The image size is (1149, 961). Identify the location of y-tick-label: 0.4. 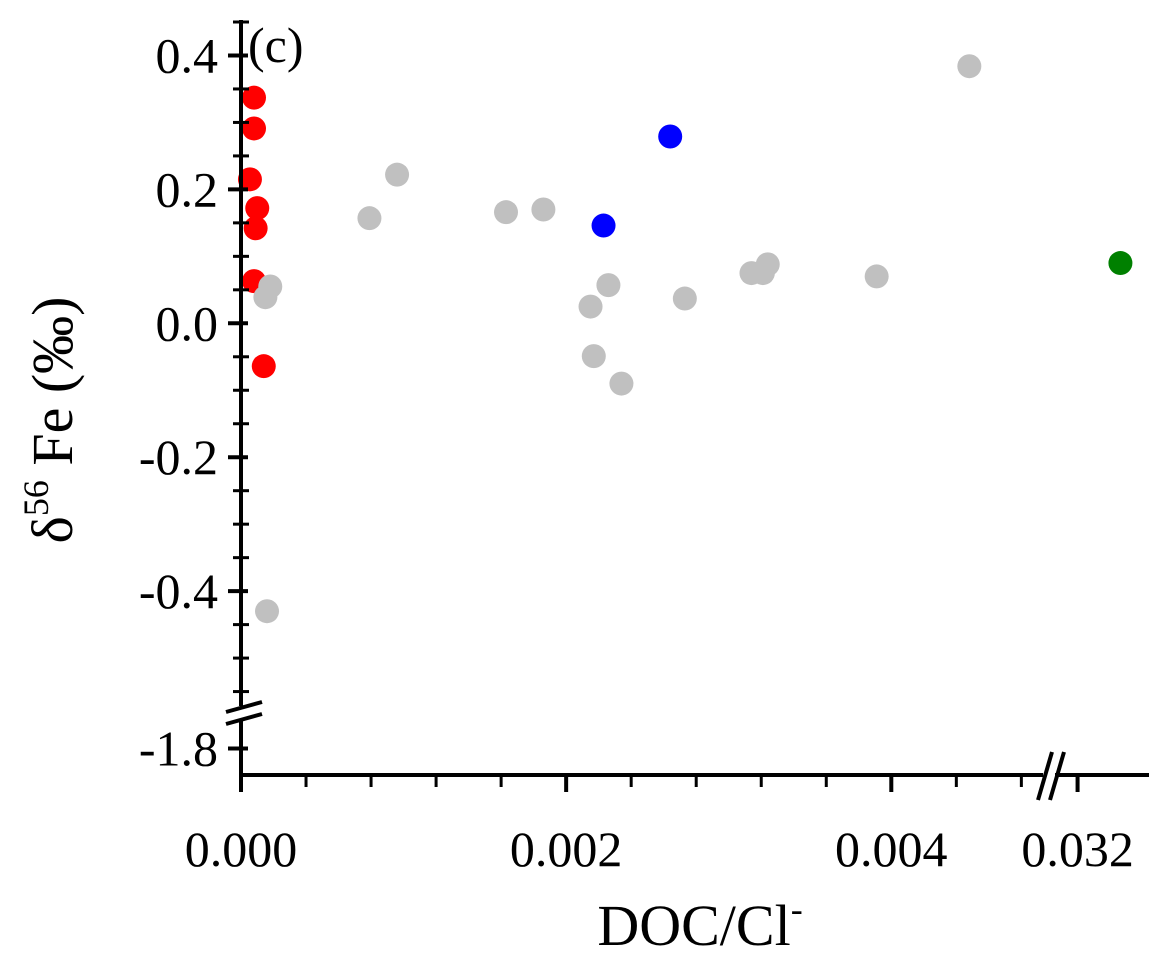
(187, 55).